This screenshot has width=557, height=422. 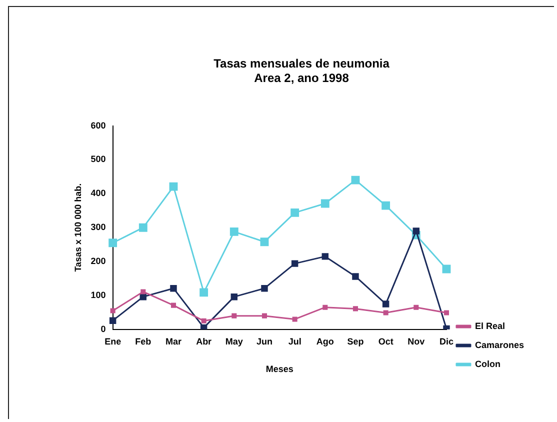 I want to click on y-axis-title: Tasas x 100 000 hab., so click(x=77, y=227).